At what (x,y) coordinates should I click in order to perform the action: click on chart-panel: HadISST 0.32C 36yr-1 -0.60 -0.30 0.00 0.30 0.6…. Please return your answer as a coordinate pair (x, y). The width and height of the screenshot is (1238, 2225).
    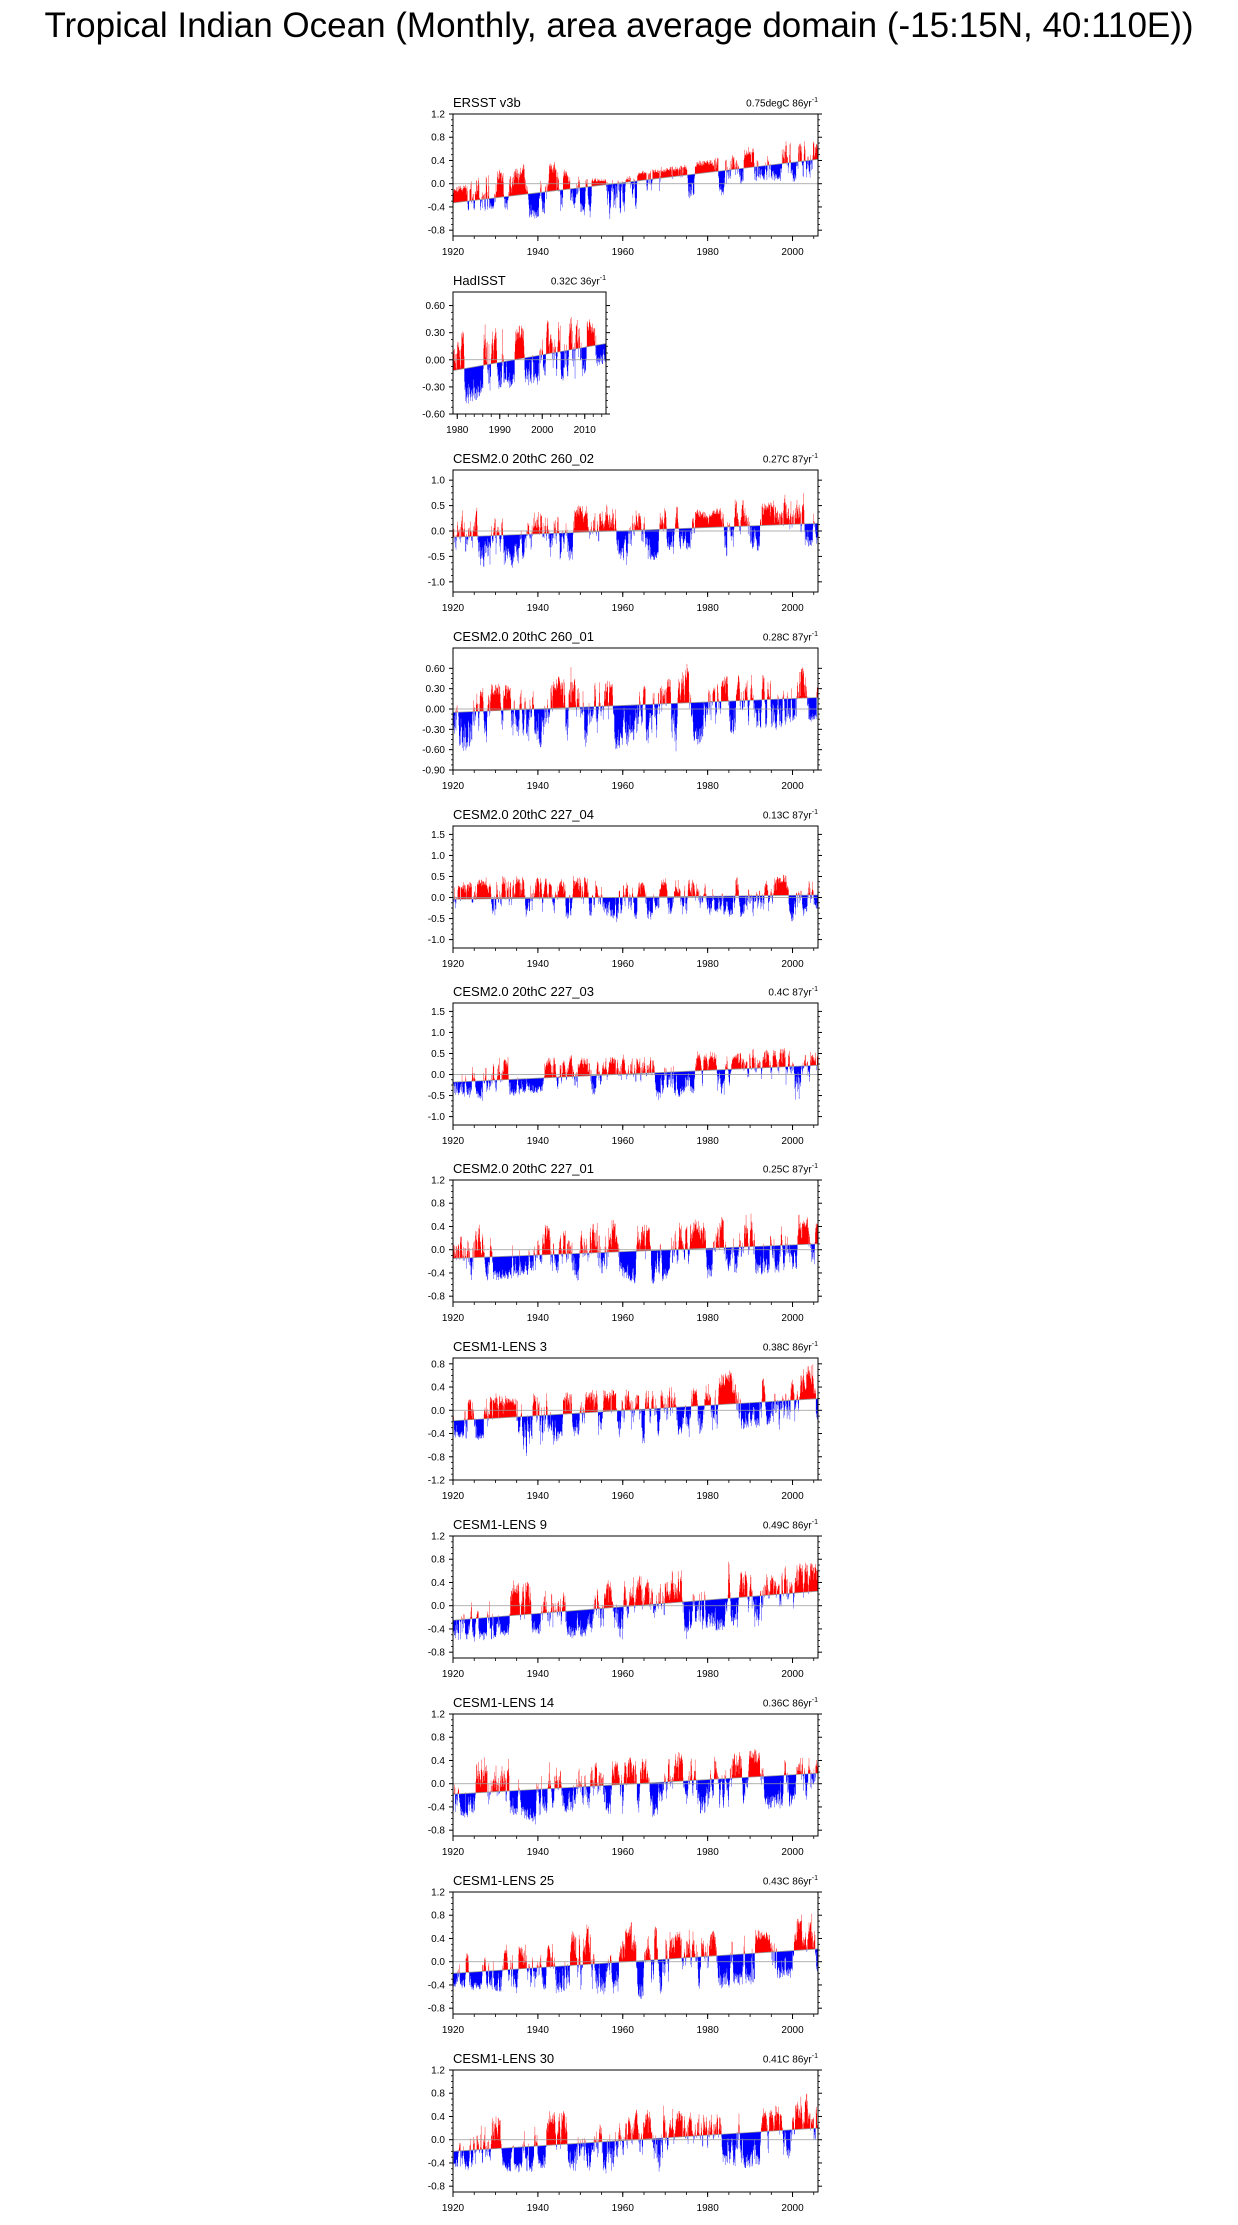
    Looking at the image, I should click on (516, 354).